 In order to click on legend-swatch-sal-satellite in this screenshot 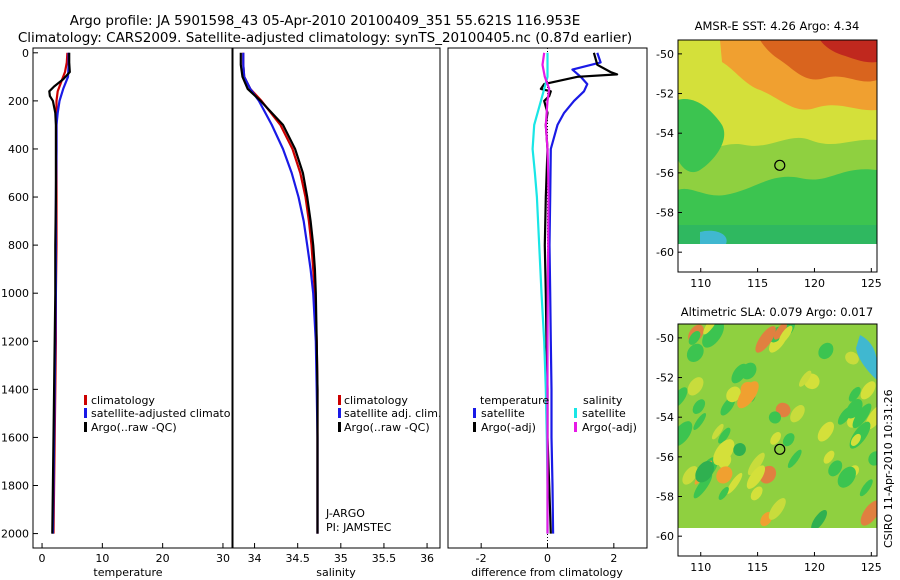, I will do `click(575, 413)`.